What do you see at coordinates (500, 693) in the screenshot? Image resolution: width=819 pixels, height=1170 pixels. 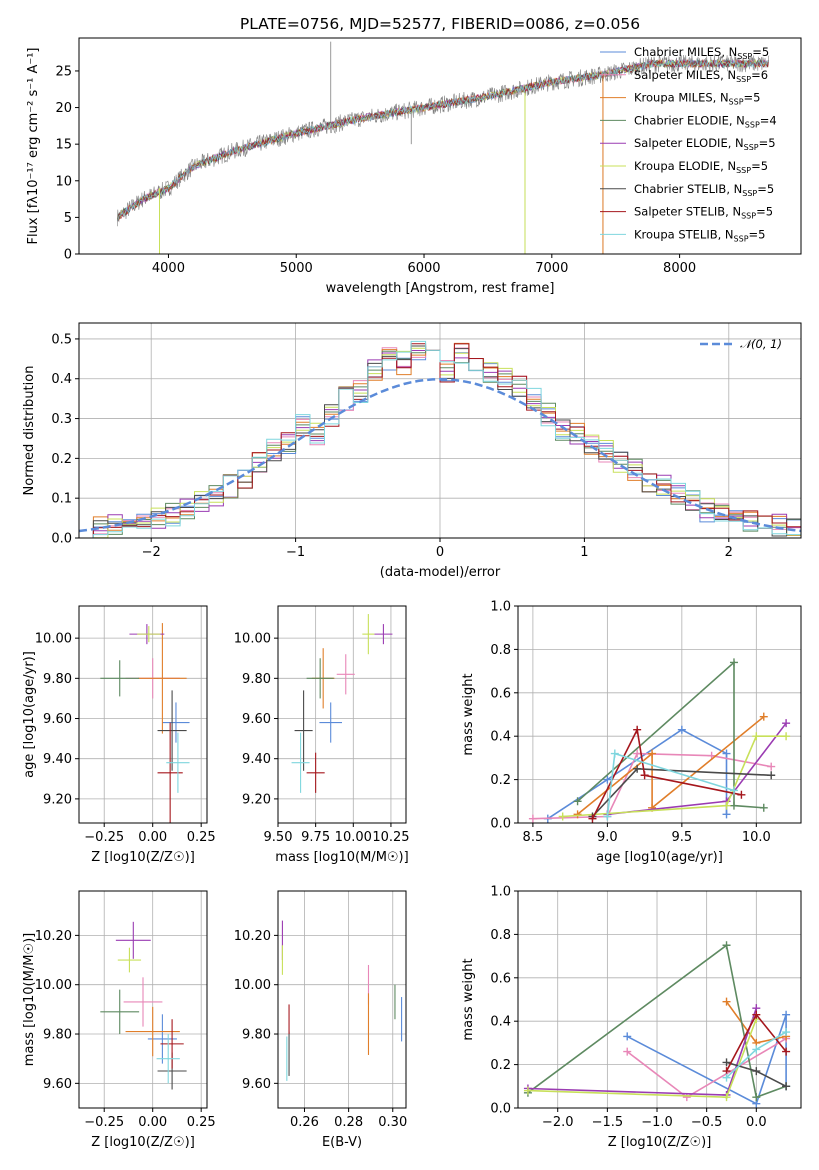 I see `y-tick-label: 0.6` at bounding box center [500, 693].